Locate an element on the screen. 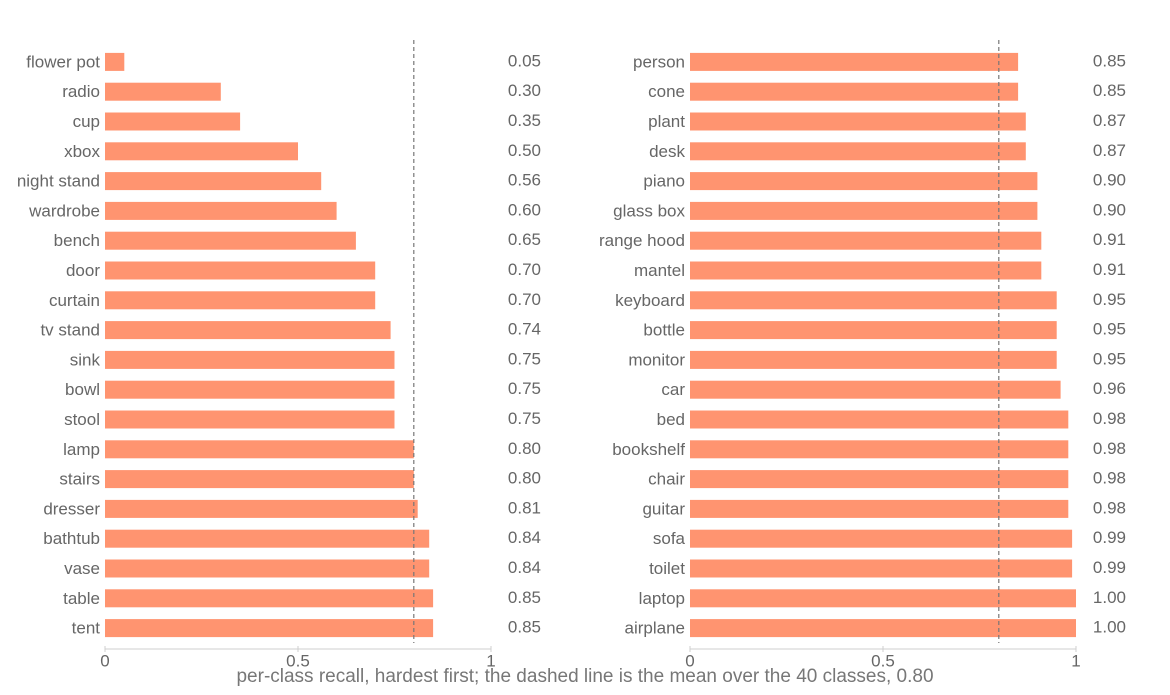 This screenshot has width=1170, height=695. bar-bottle is located at coordinates (873, 330).